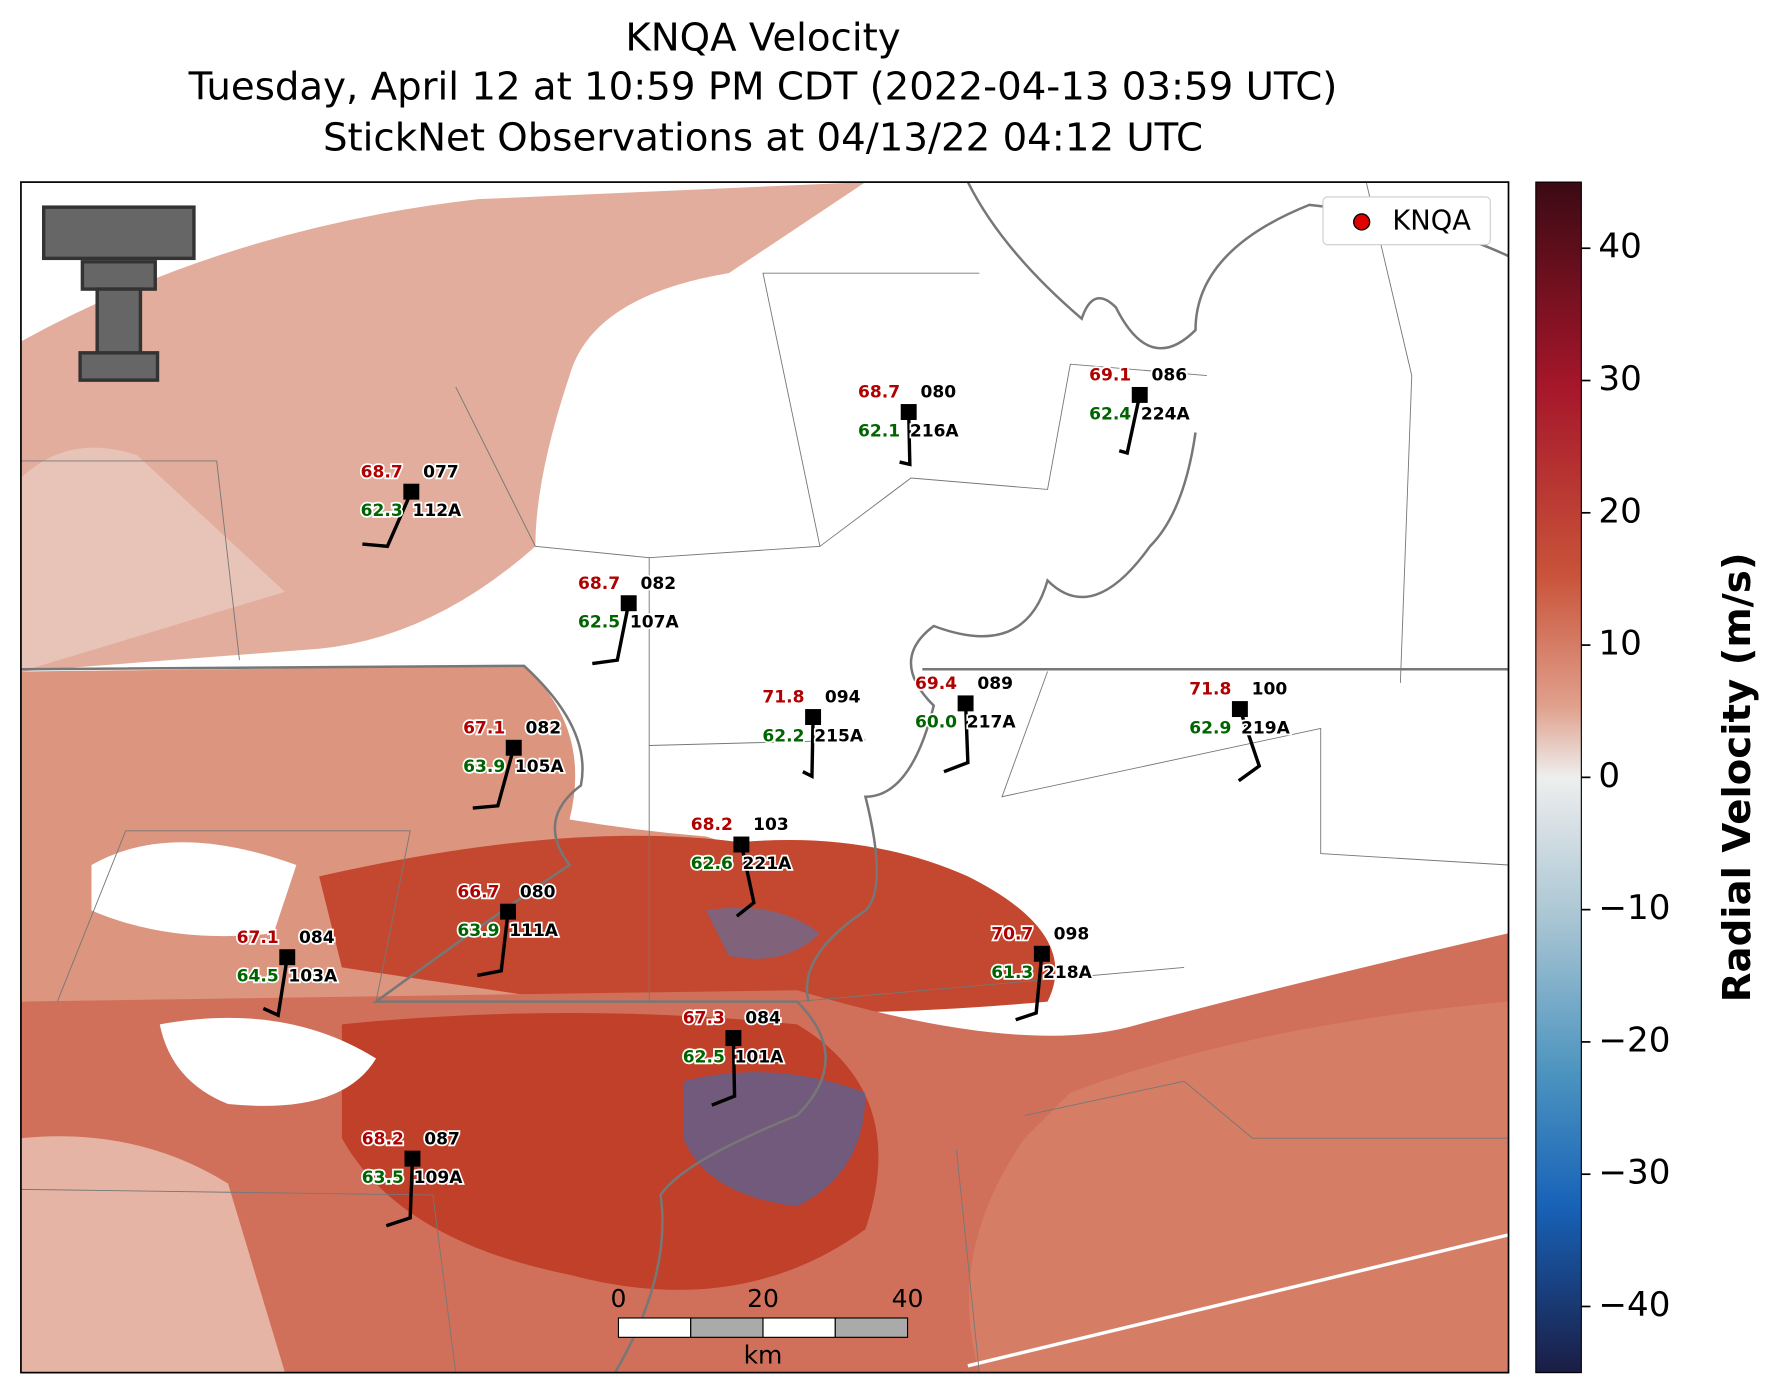  Describe the element at coordinates (1431, 220) in the screenshot. I see `legend-label: KNQA` at that location.